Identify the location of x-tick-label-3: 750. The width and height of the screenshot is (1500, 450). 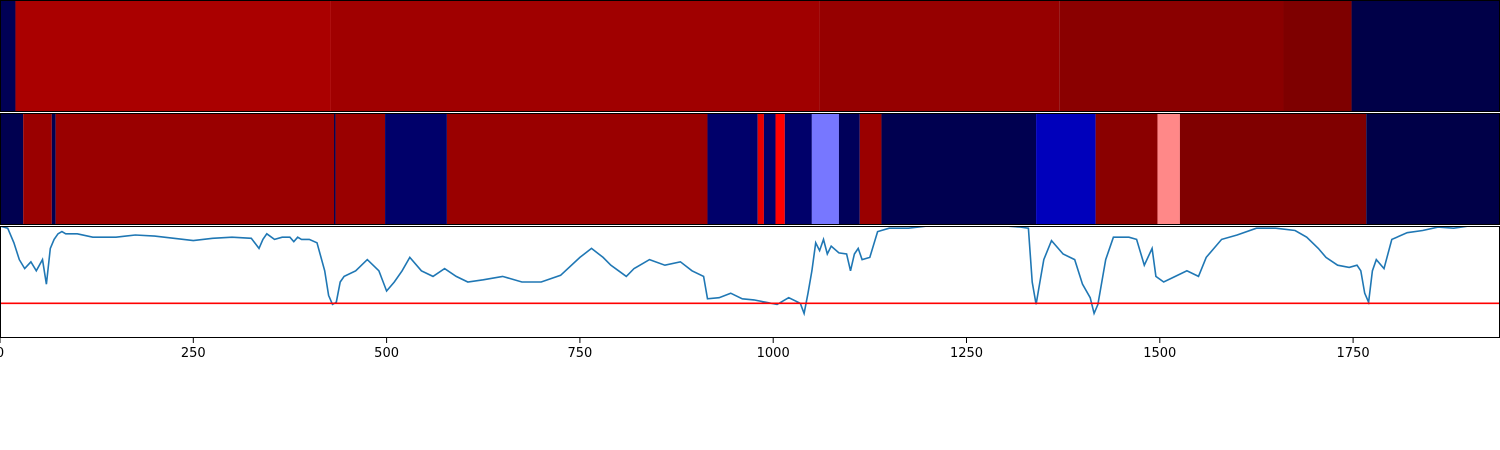
(579, 353).